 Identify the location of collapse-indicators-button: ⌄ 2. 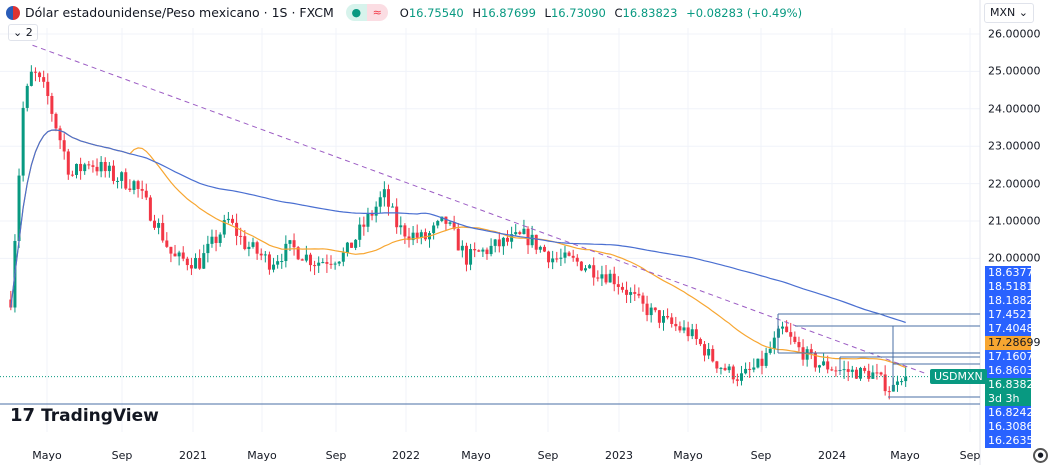
(23, 32).